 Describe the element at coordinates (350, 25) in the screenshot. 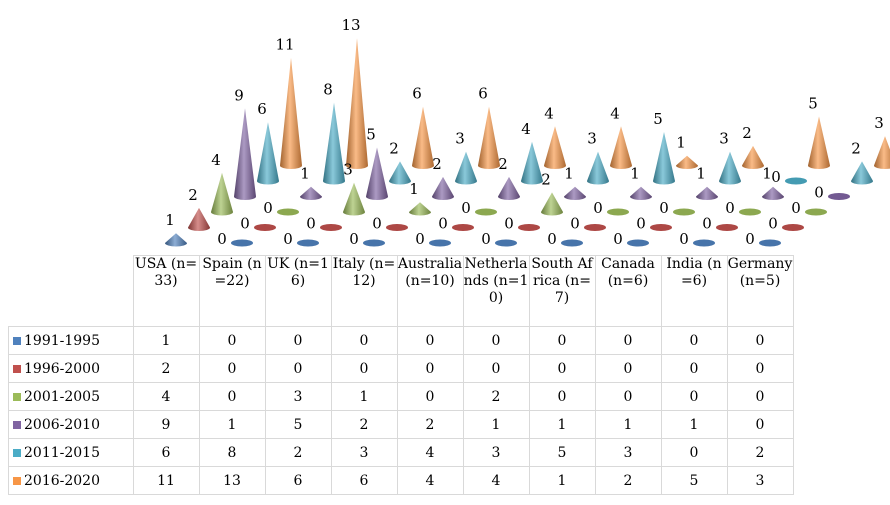

I see `value-label: 13` at that location.